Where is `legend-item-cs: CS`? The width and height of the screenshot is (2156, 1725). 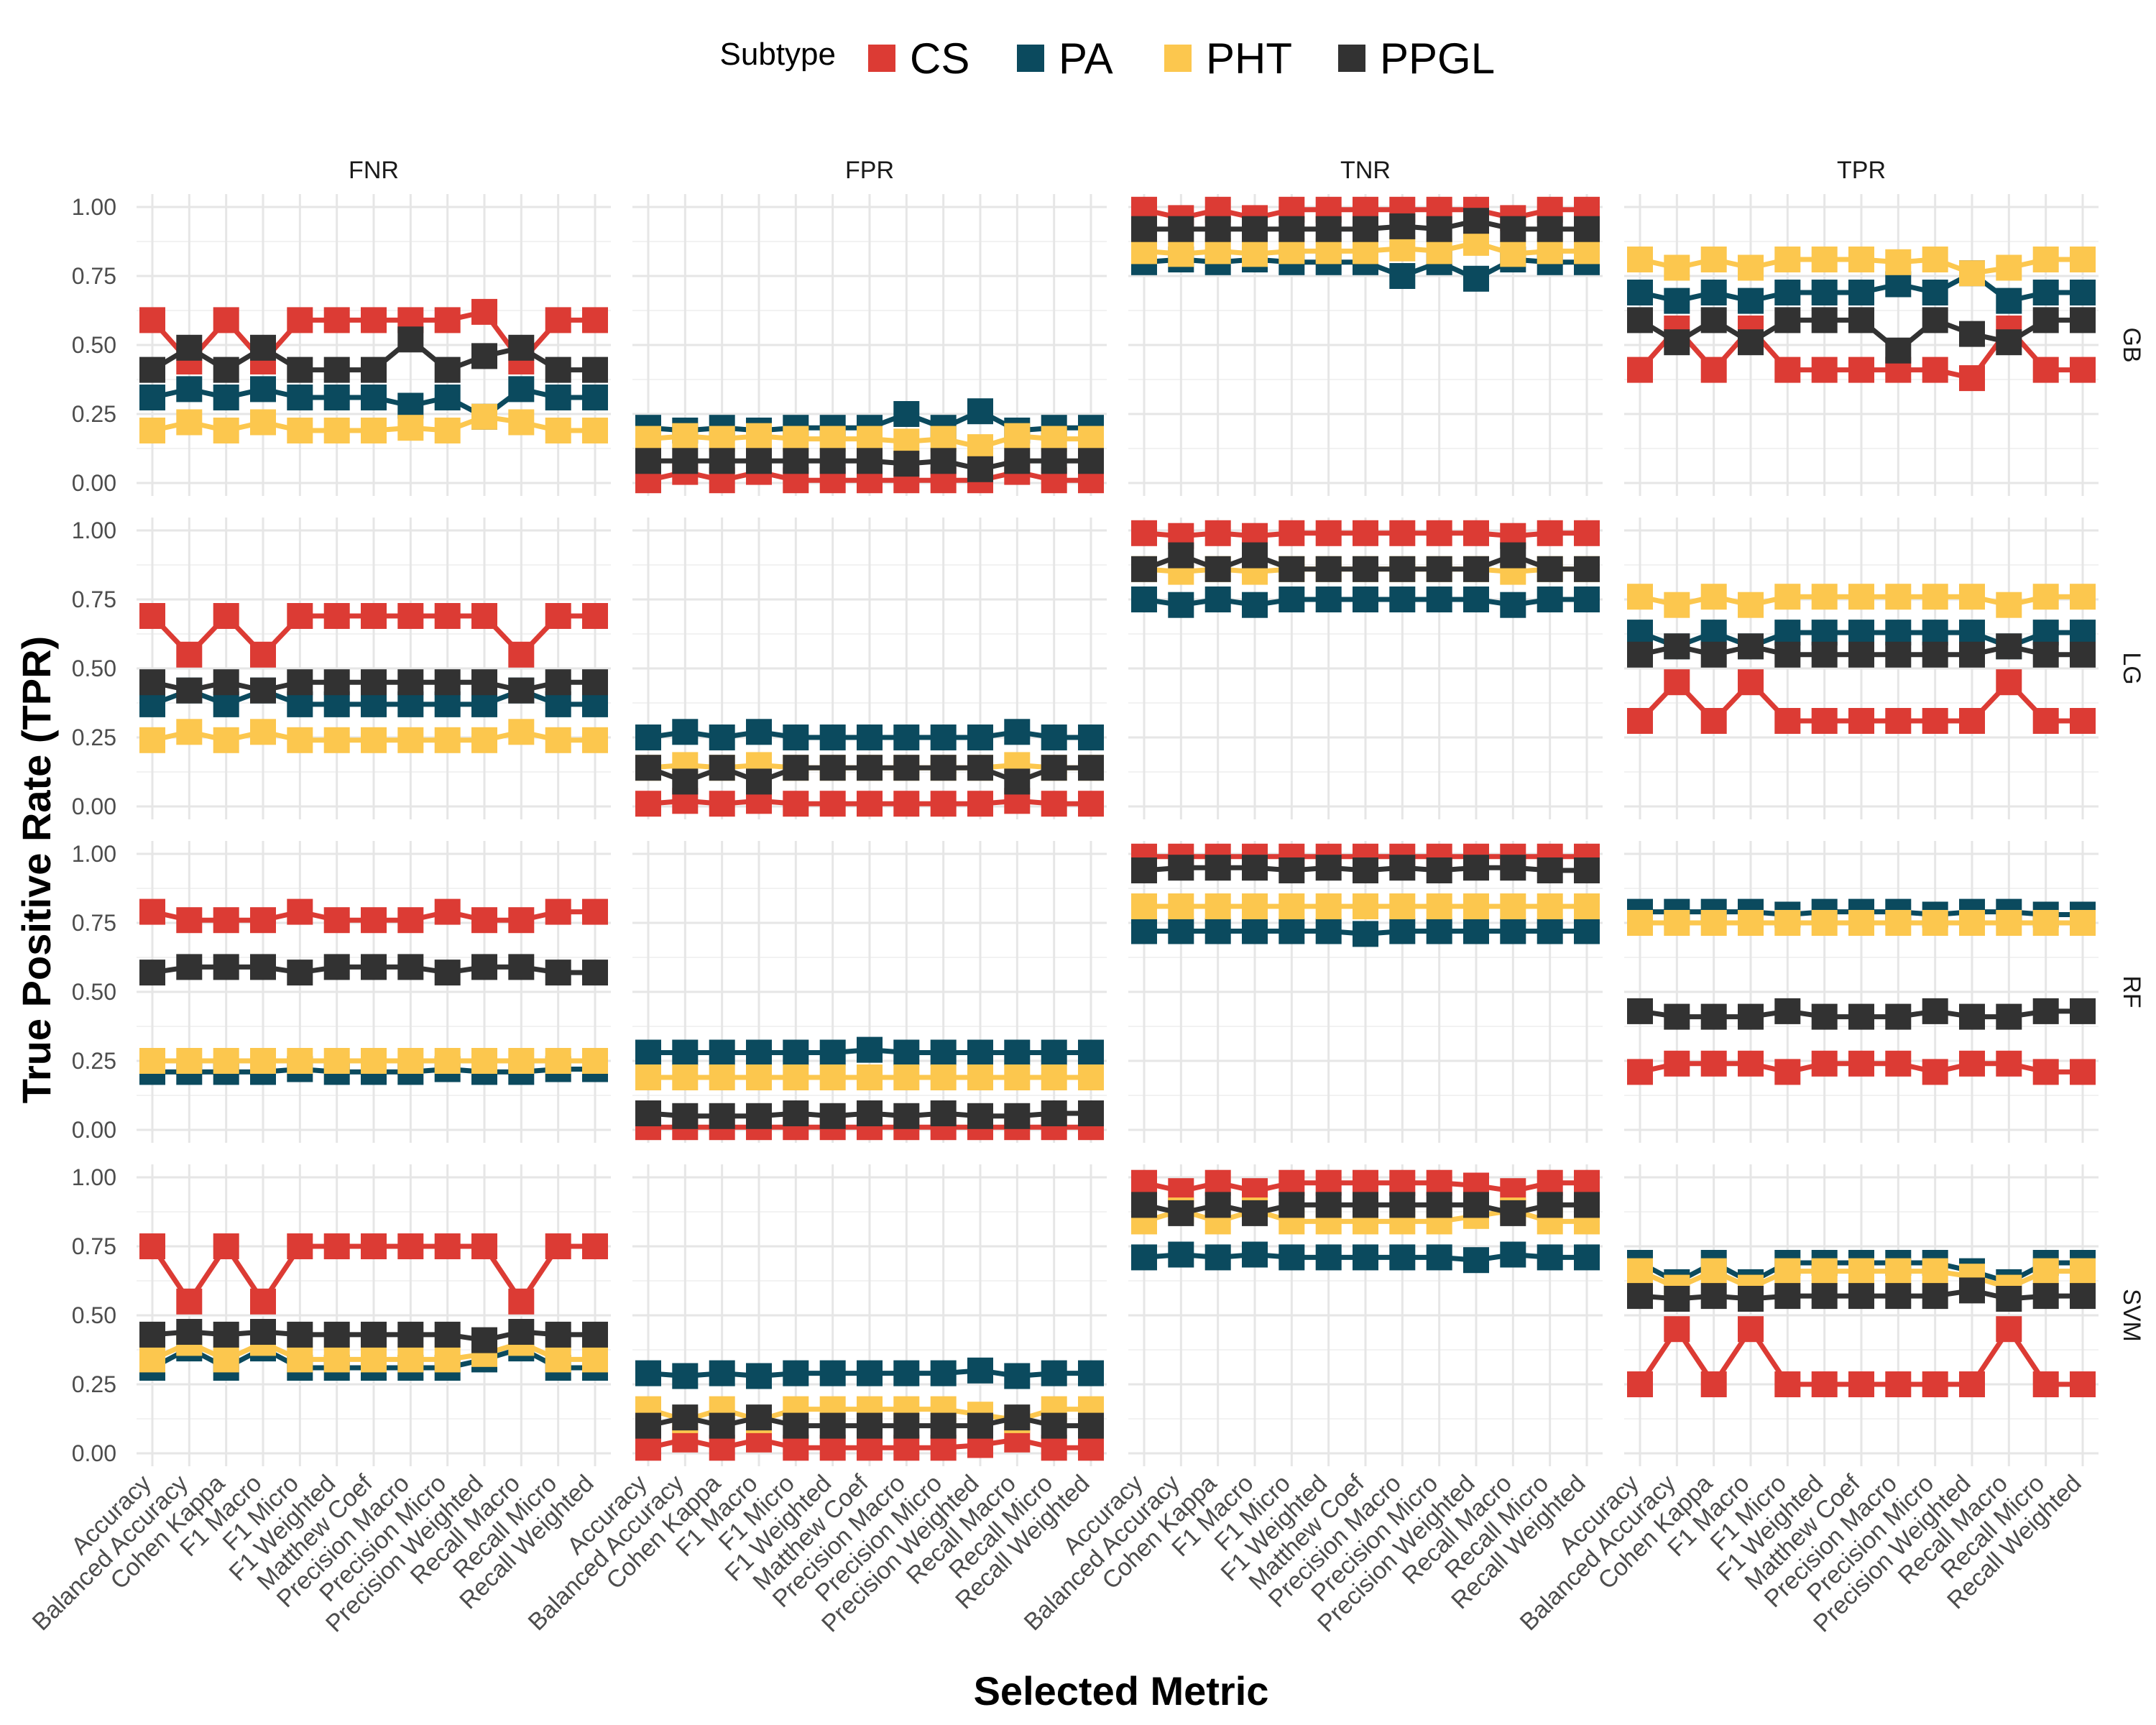
legend-item-cs: CS is located at coordinates (918, 58).